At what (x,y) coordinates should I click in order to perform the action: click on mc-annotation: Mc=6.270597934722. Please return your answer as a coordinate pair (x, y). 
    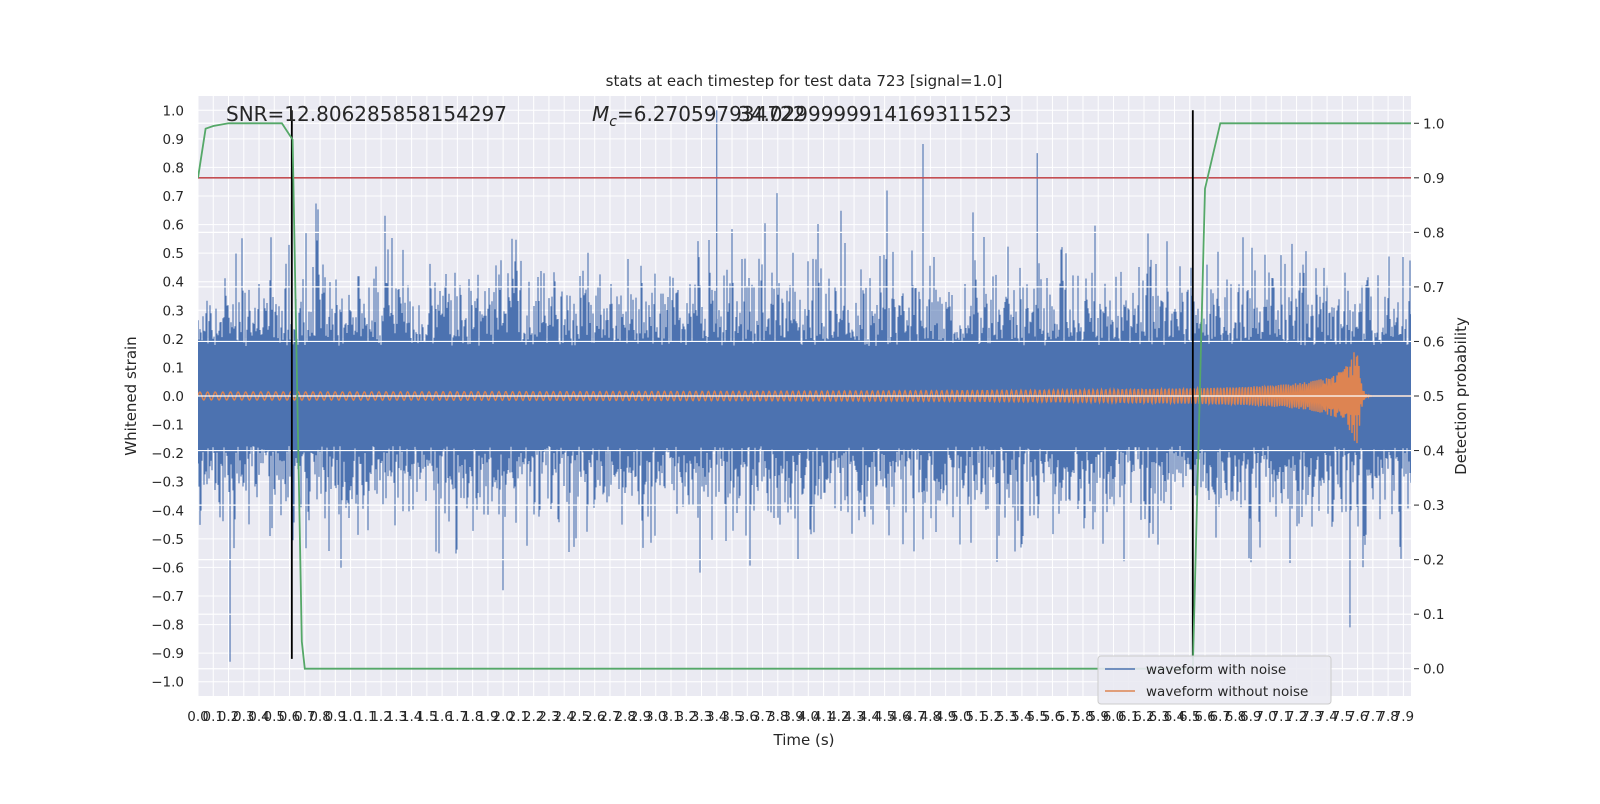
    Looking at the image, I should click on (699, 116).